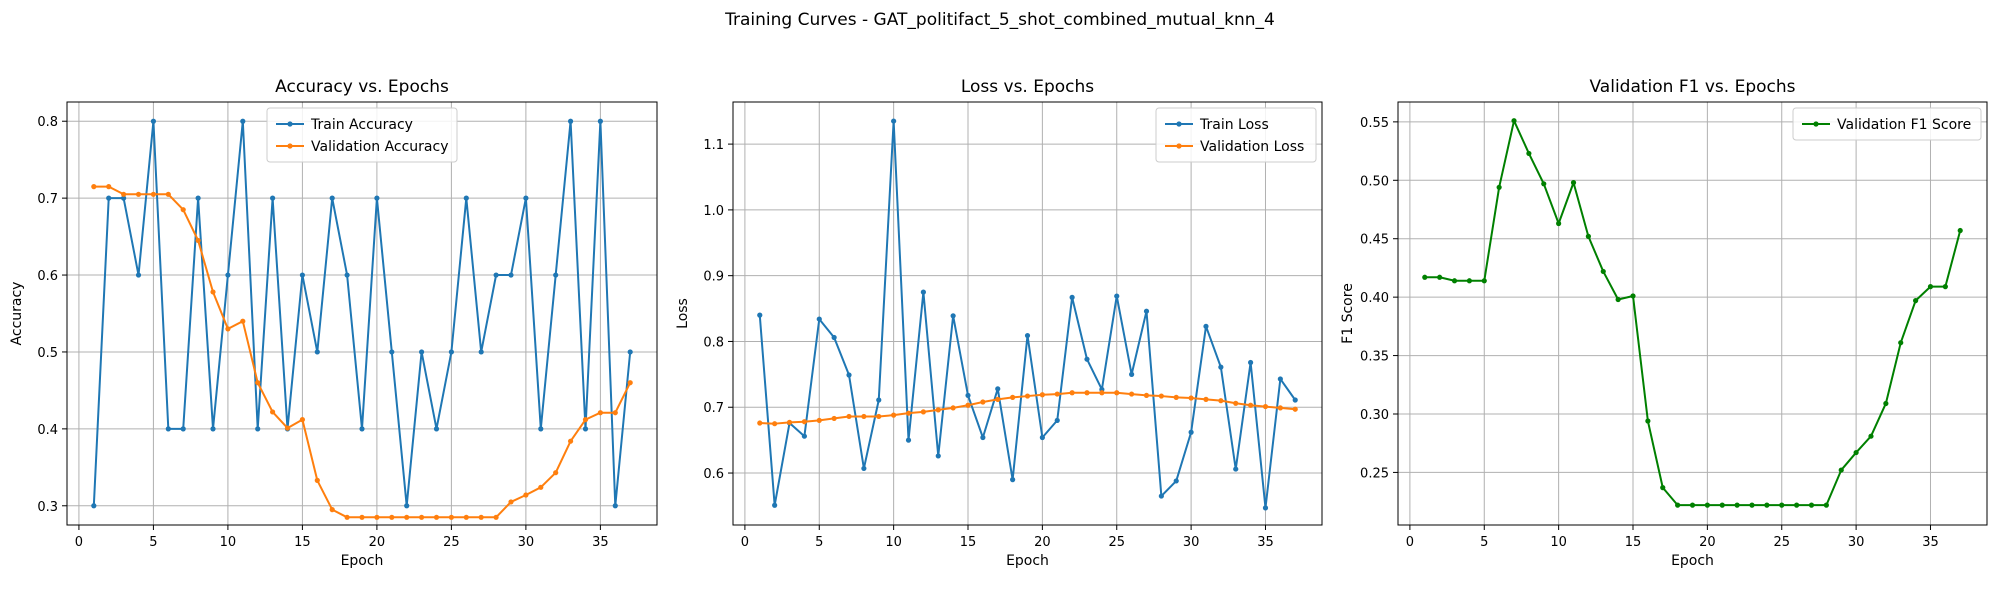  I want to click on x-tick-label: 5, so click(153, 542).